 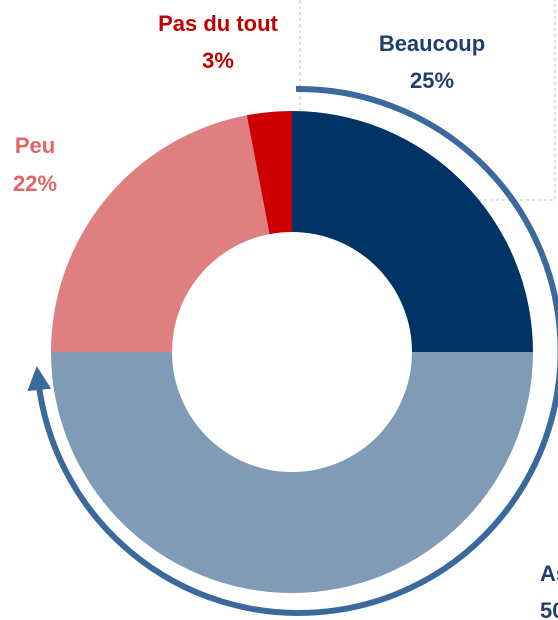 What do you see at coordinates (427, 100) in the screenshot?
I see `frame` at bounding box center [427, 100].